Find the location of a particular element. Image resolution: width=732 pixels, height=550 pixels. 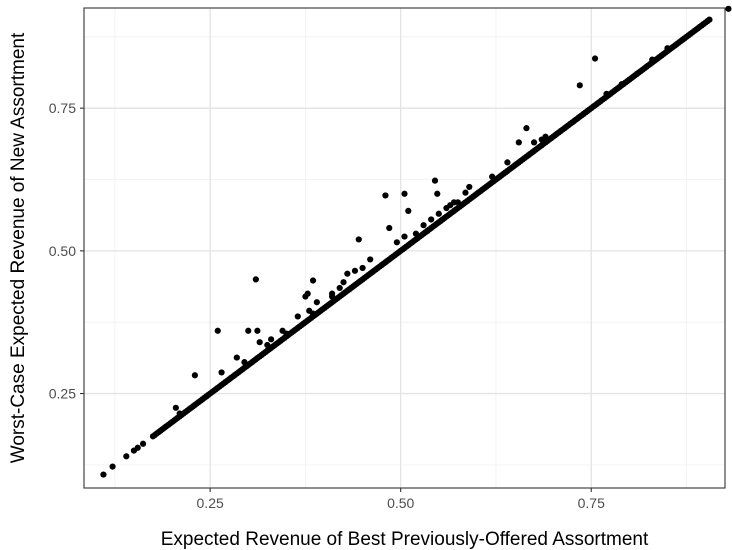

y-tick-label: 0.75 is located at coordinates (62, 108).